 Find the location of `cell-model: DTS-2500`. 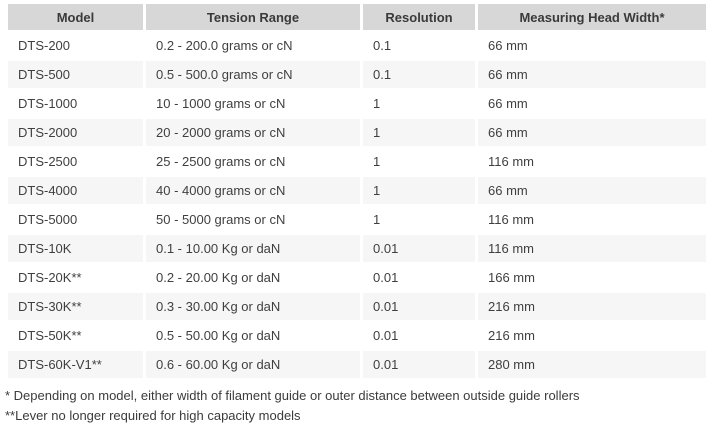

cell-model: DTS-2500 is located at coordinates (75, 161).